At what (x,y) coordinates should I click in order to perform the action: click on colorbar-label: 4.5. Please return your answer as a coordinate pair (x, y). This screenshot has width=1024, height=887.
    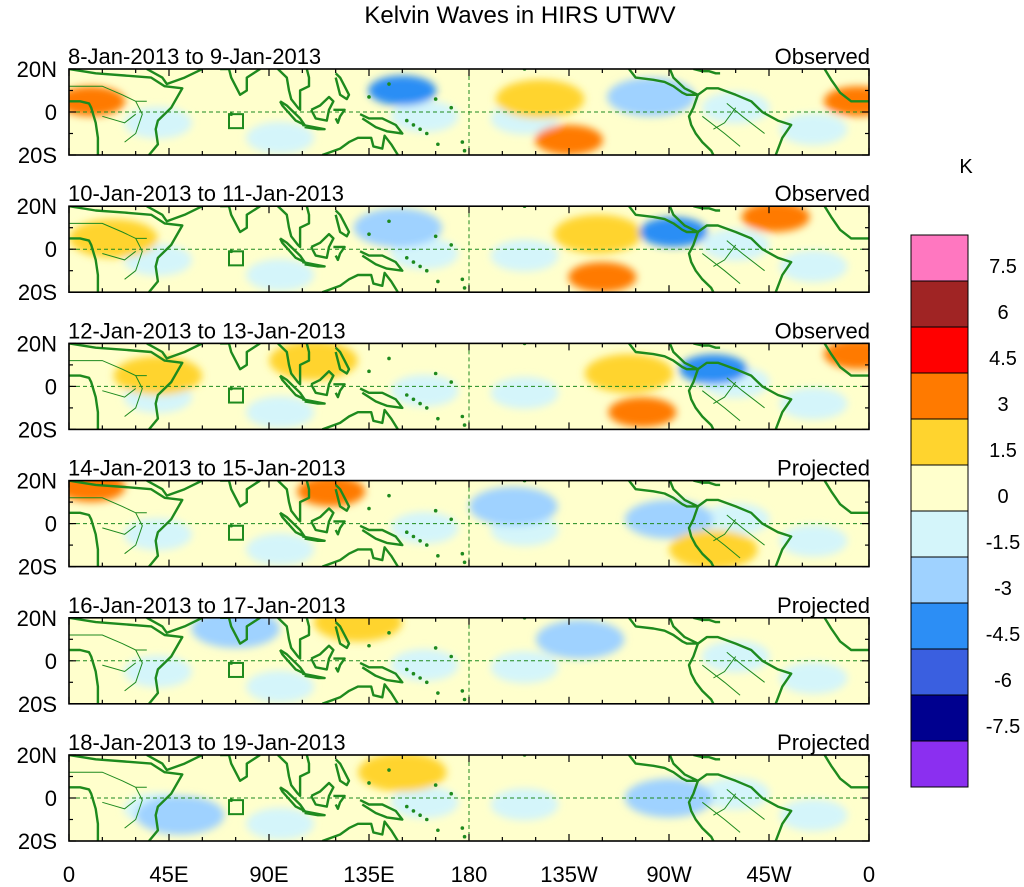
    Looking at the image, I should click on (1003, 359).